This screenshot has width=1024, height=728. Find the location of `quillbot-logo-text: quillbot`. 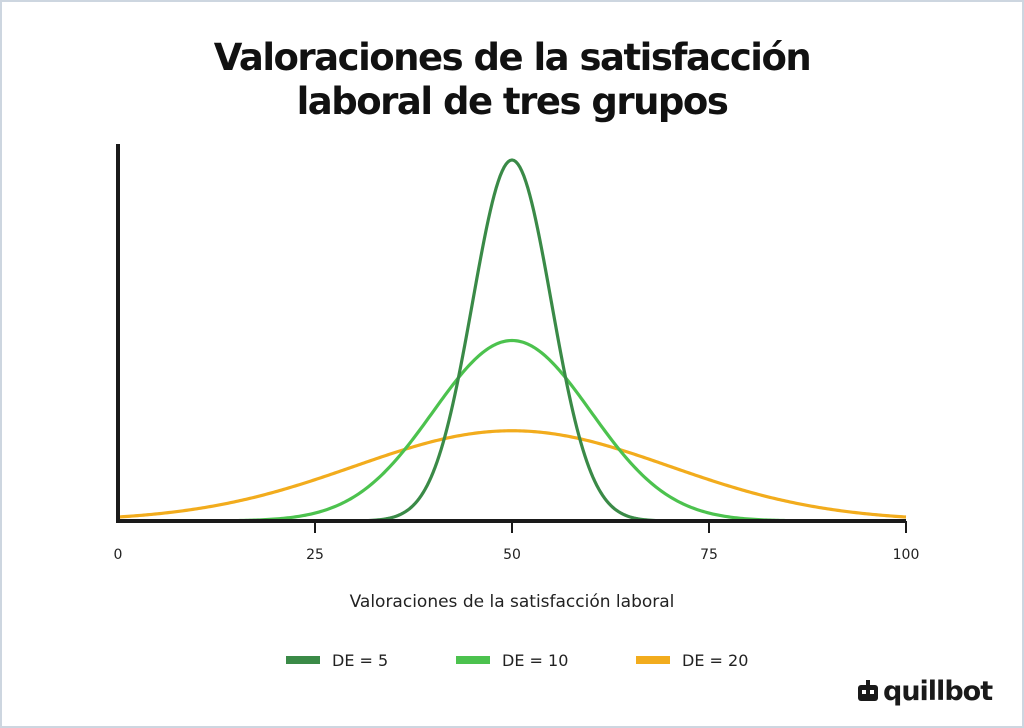

quillbot-logo-text: quillbot is located at coordinates (938, 691).